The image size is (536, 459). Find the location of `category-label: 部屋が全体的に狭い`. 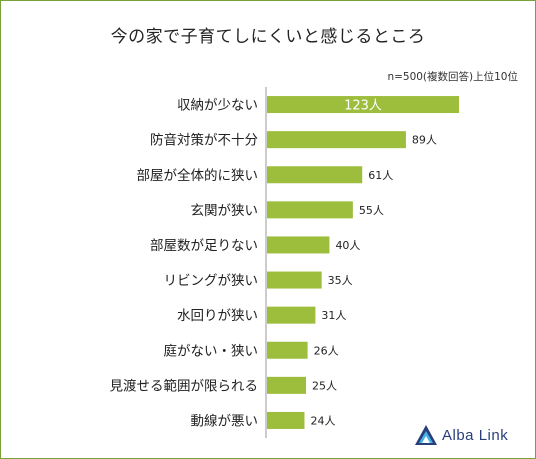

category-label: 部屋が全体的に狭い is located at coordinates (198, 175).